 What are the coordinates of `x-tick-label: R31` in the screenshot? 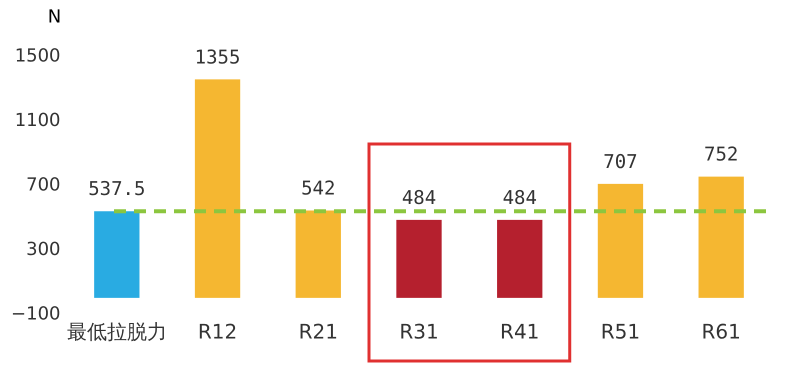 It's located at (419, 332).